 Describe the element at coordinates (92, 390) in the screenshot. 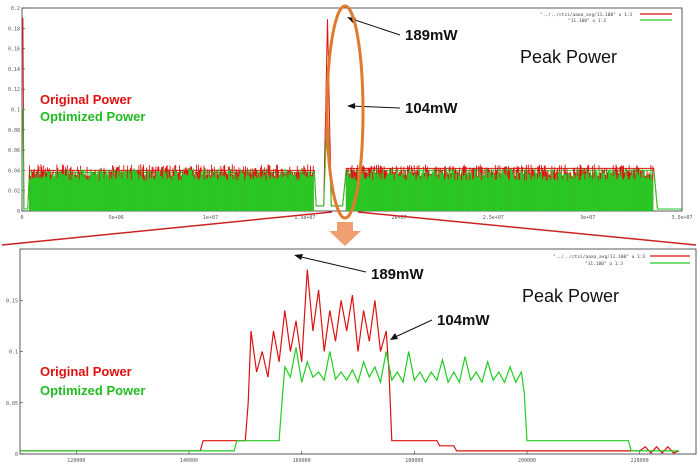

I see `zoom-label-optimized: Optimized Power` at that location.